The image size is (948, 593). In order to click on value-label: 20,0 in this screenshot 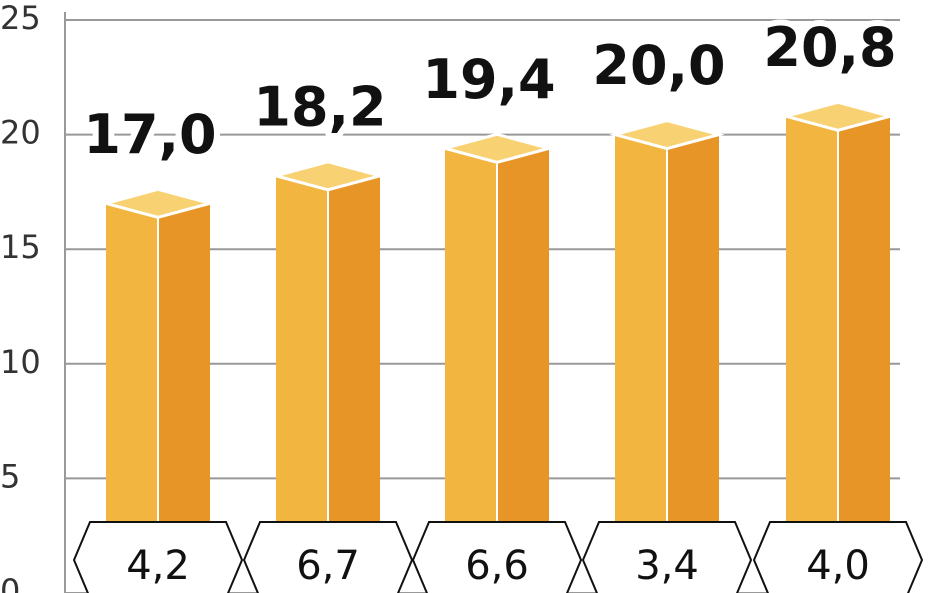, I will do `click(658, 65)`.